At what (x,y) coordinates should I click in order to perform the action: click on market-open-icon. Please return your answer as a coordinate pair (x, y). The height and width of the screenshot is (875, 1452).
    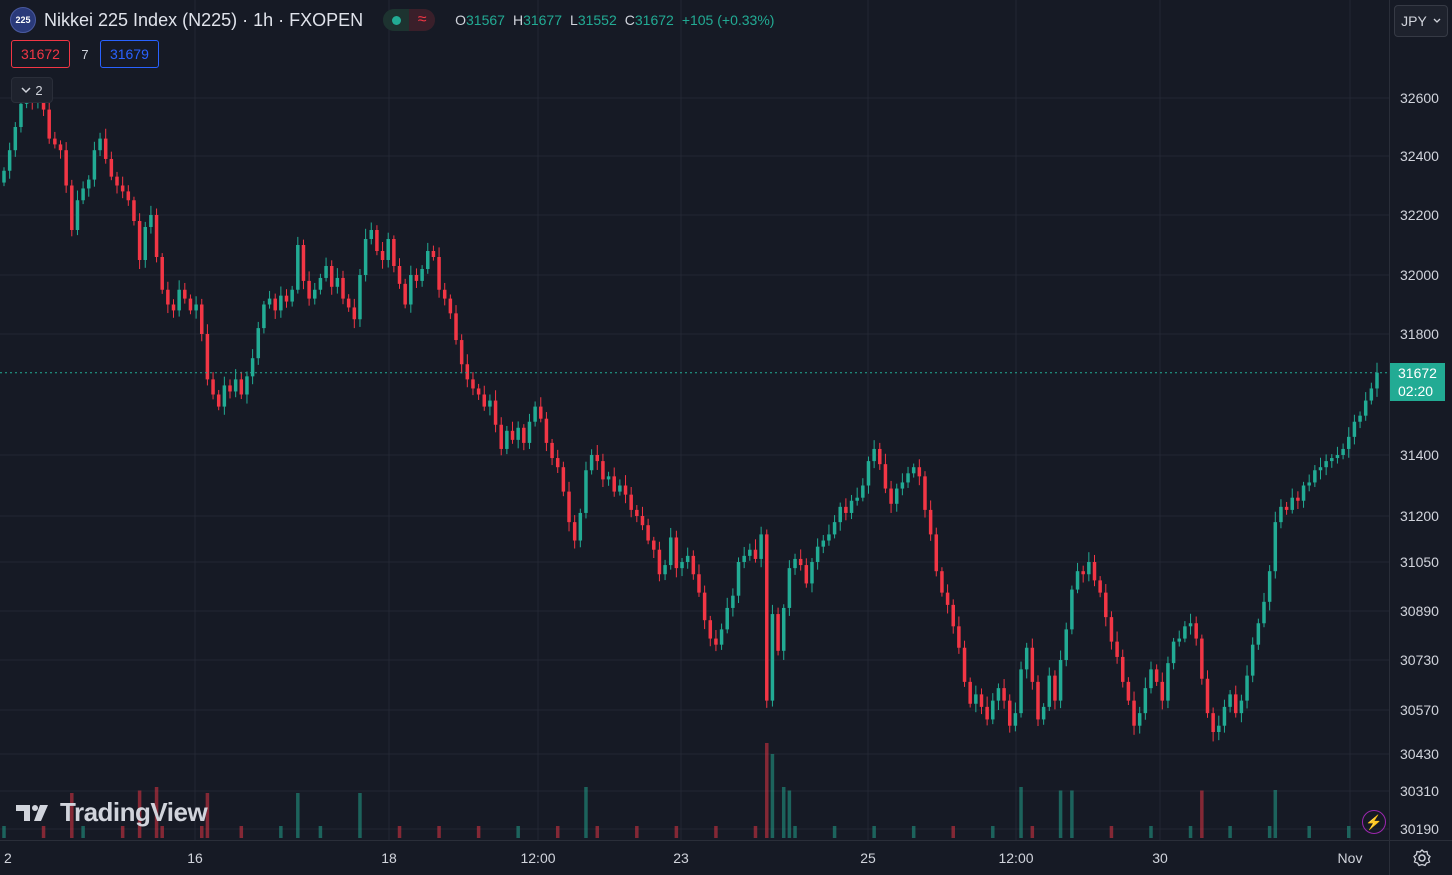
    Looking at the image, I should click on (396, 20).